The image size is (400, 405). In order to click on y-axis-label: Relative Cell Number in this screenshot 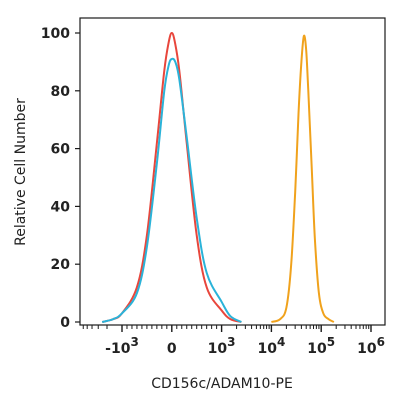, I will do `click(21, 172)`.